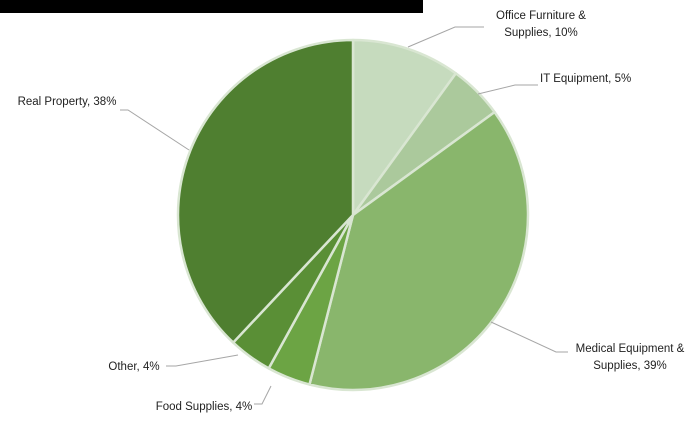  What do you see at coordinates (263, 395) in the screenshot?
I see `leader-line-food-supplies` at bounding box center [263, 395].